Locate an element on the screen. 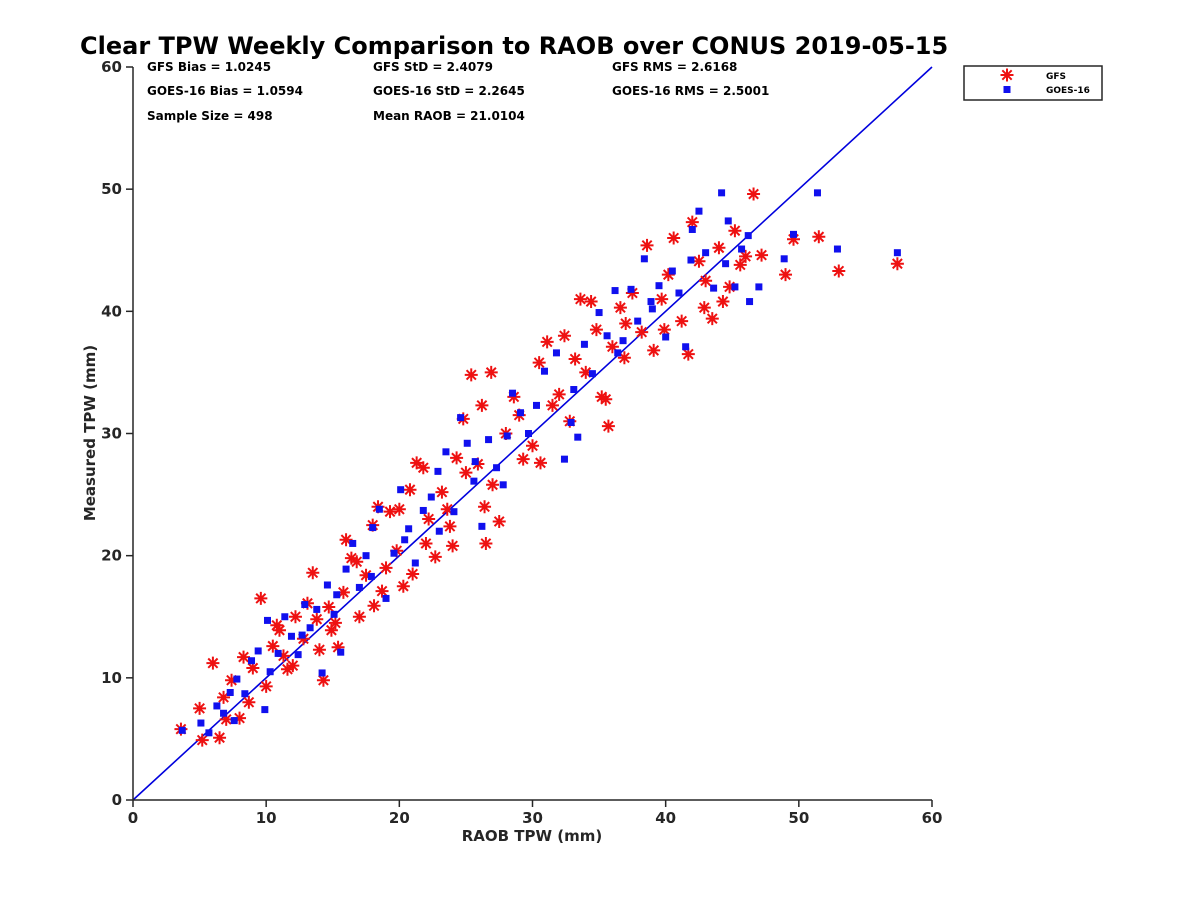 This screenshot has width=1200, height=900. gfs-point: GFS (10.5, 12.6) is located at coordinates (273, 646).